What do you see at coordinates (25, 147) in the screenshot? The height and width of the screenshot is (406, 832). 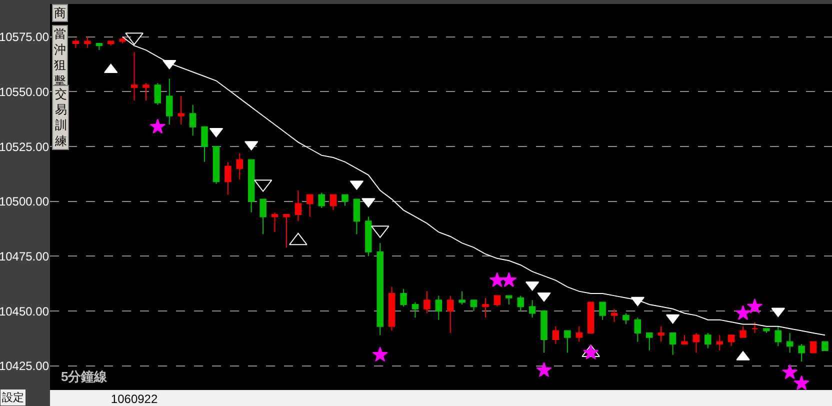 I see `y-tick-label: 10525.00` at bounding box center [25, 147].